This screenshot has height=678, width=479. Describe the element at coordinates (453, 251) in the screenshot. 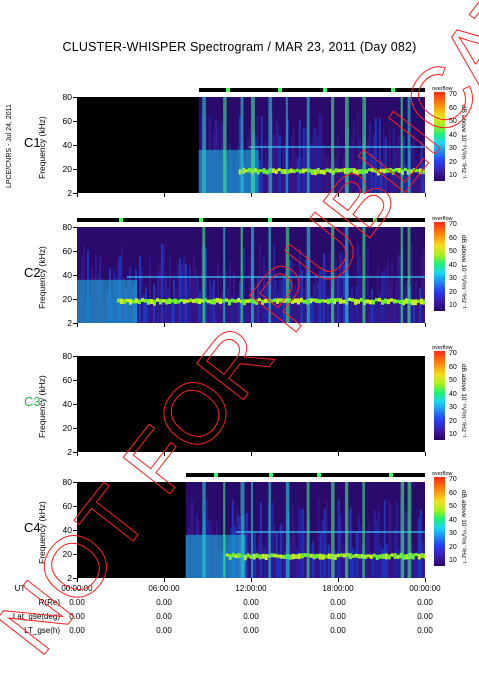

I see `colorbar-tick-label: 50` at that location.